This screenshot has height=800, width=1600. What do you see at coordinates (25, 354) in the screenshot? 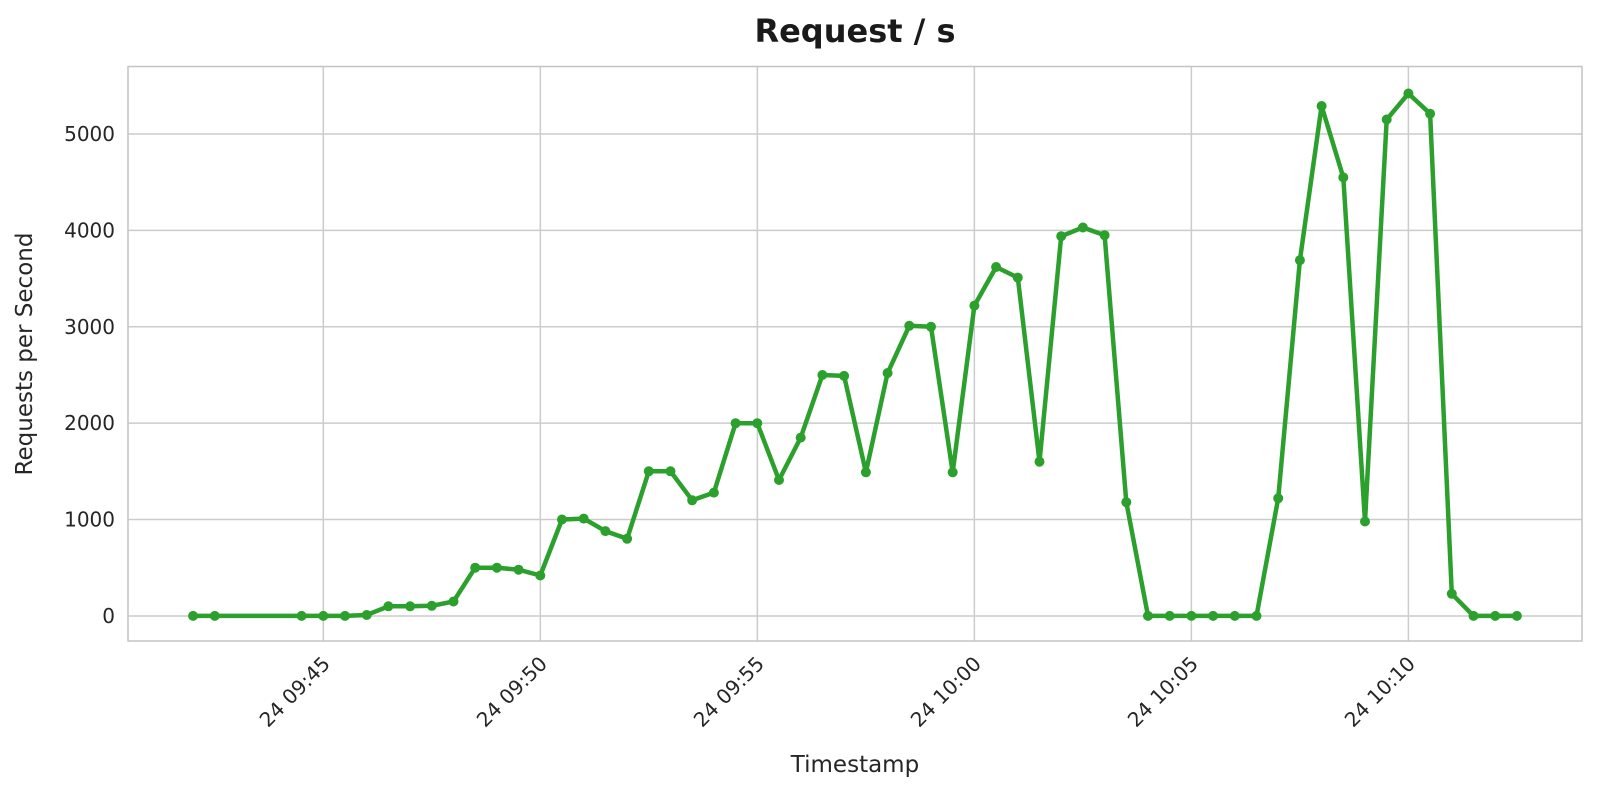
I see `y-axis-label: Requests per Second` at bounding box center [25, 354].